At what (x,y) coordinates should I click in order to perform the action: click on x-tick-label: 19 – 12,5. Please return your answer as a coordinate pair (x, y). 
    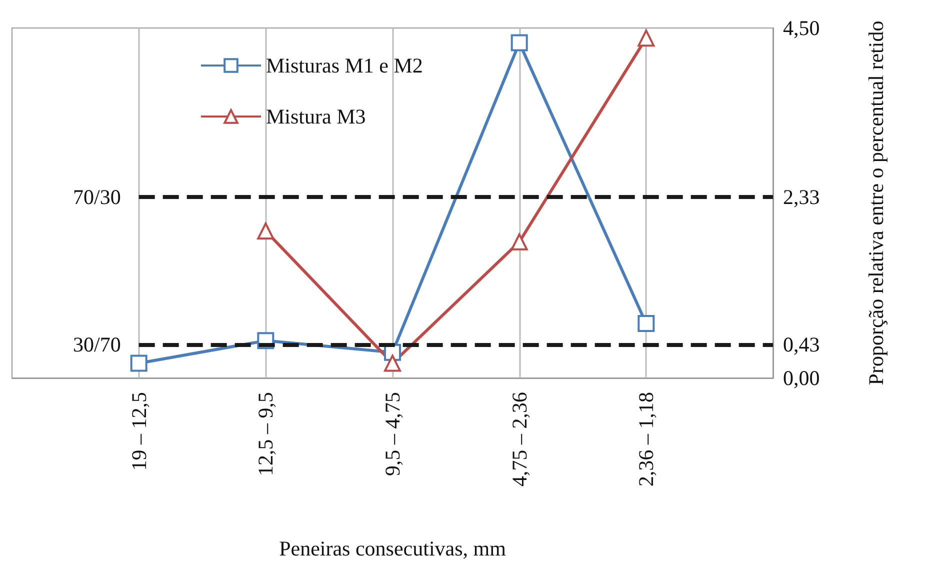
    Looking at the image, I should click on (138, 431).